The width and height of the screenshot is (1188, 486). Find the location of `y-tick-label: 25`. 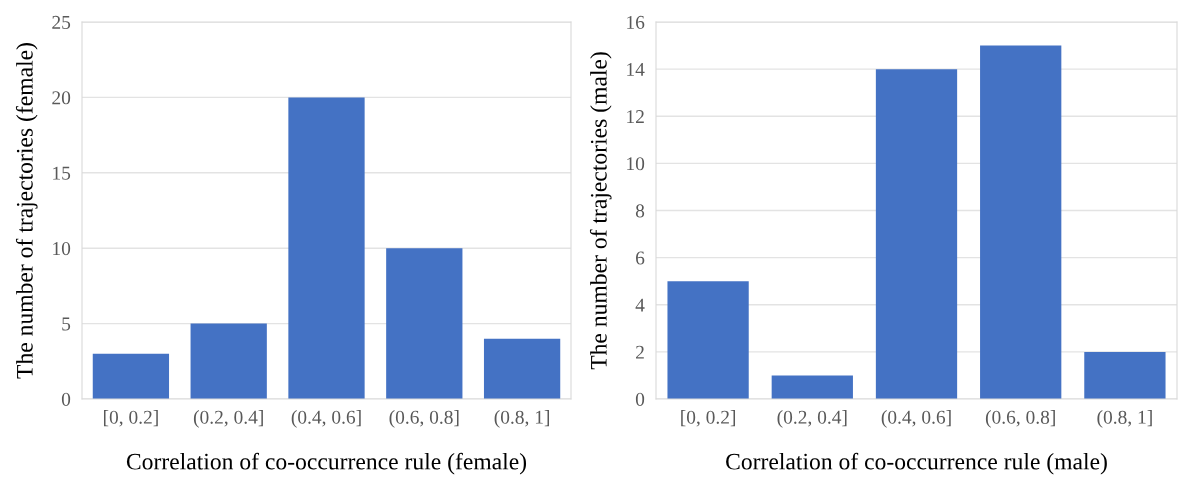

y-tick-label: 25 is located at coordinates (61, 22).